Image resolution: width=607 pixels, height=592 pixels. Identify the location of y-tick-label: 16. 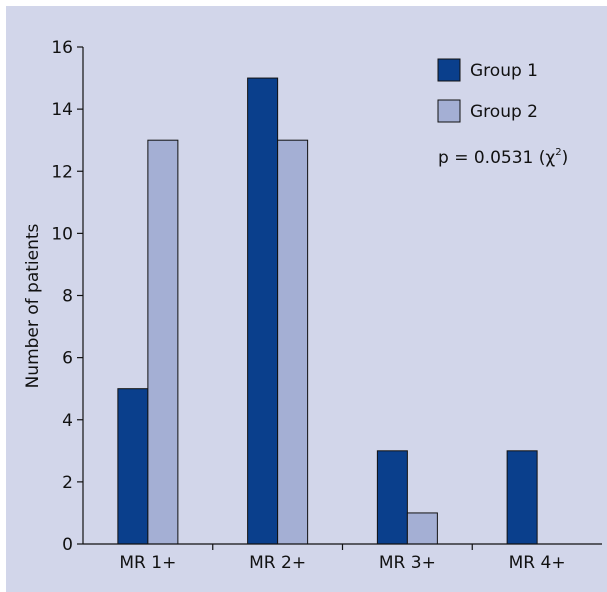
(62, 48).